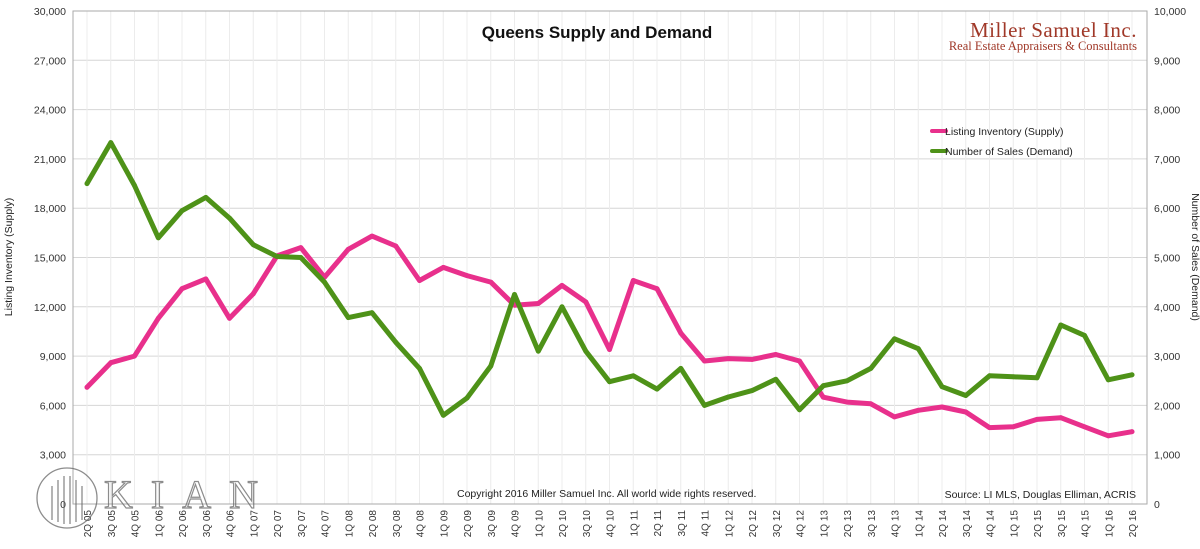 The image size is (1200, 549). I want to click on y-tick-left: 6,000, so click(53, 406).